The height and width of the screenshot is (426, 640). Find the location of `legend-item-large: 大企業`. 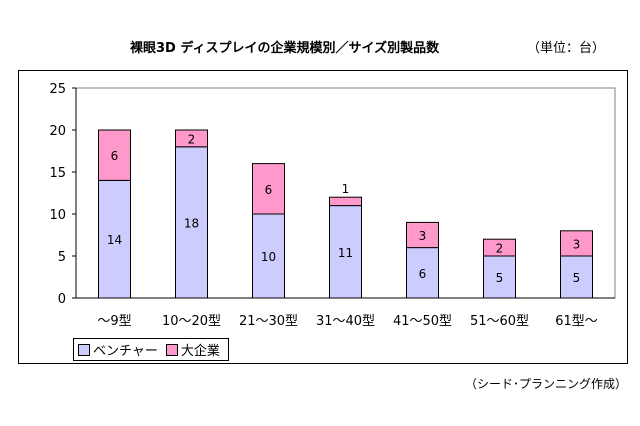

legend-item-large: 大企業 is located at coordinates (192, 349).